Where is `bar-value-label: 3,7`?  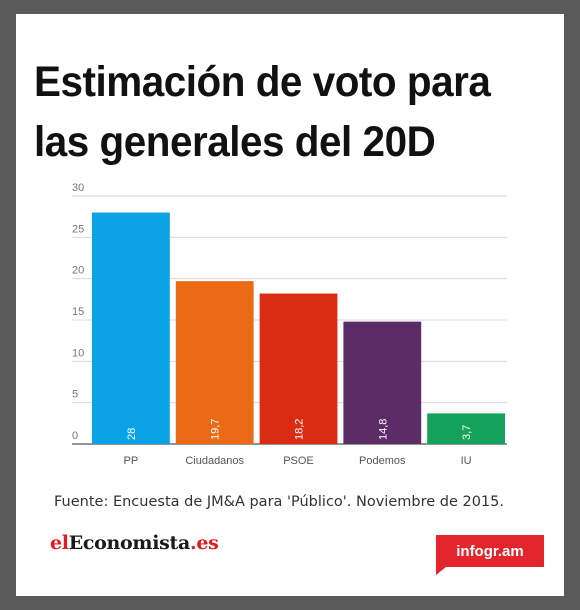 bar-value-label: 3,7 is located at coordinates (467, 432).